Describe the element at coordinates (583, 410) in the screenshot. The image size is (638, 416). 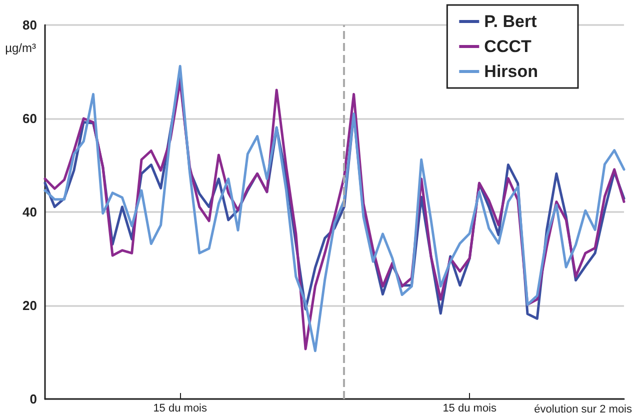
I see `x-axis-title: évolution sur 2 mois` at that location.